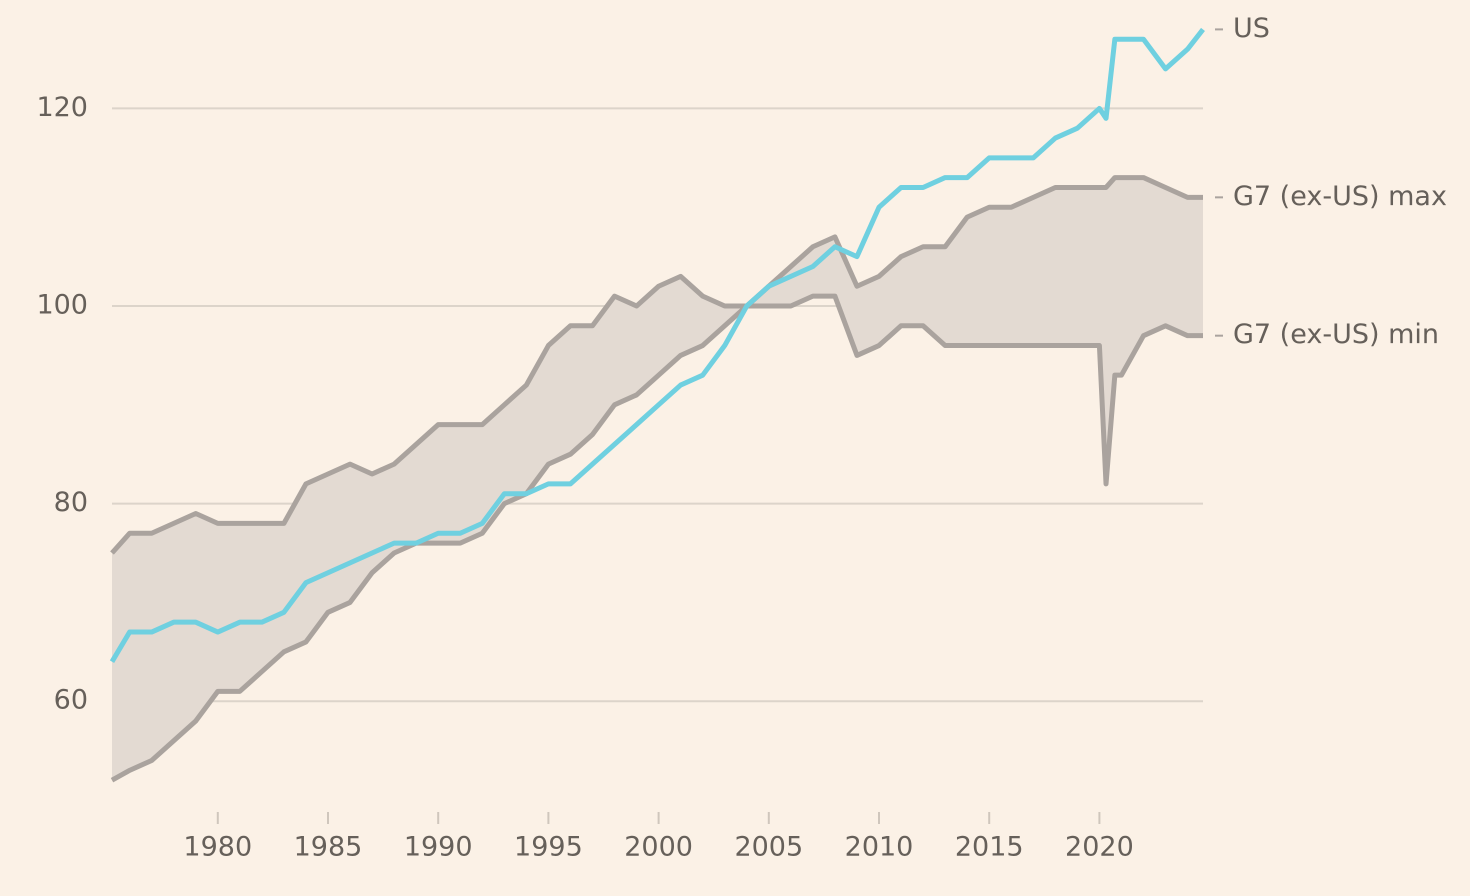  I want to click on x-tick-label: 1990, so click(438, 847).